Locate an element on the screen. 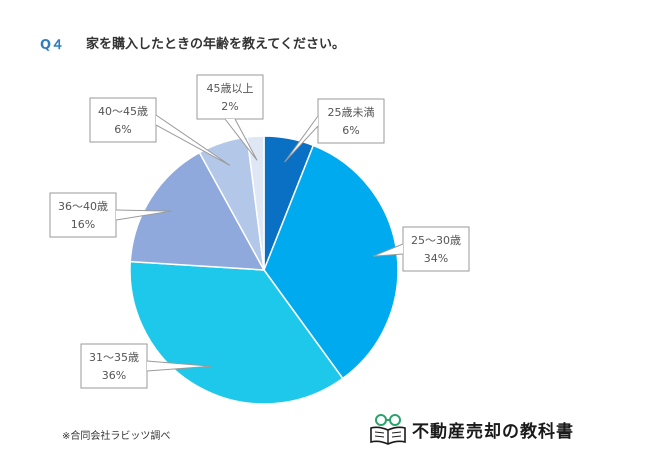  callout-4: 40～45歳 6% is located at coordinates (160, 131).